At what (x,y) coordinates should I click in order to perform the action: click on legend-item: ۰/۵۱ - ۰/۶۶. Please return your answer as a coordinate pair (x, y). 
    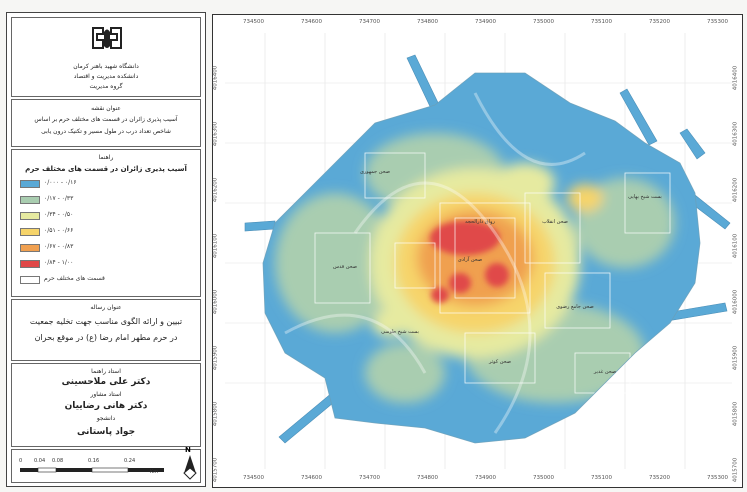
    Looking at the image, I should click on (110, 232).